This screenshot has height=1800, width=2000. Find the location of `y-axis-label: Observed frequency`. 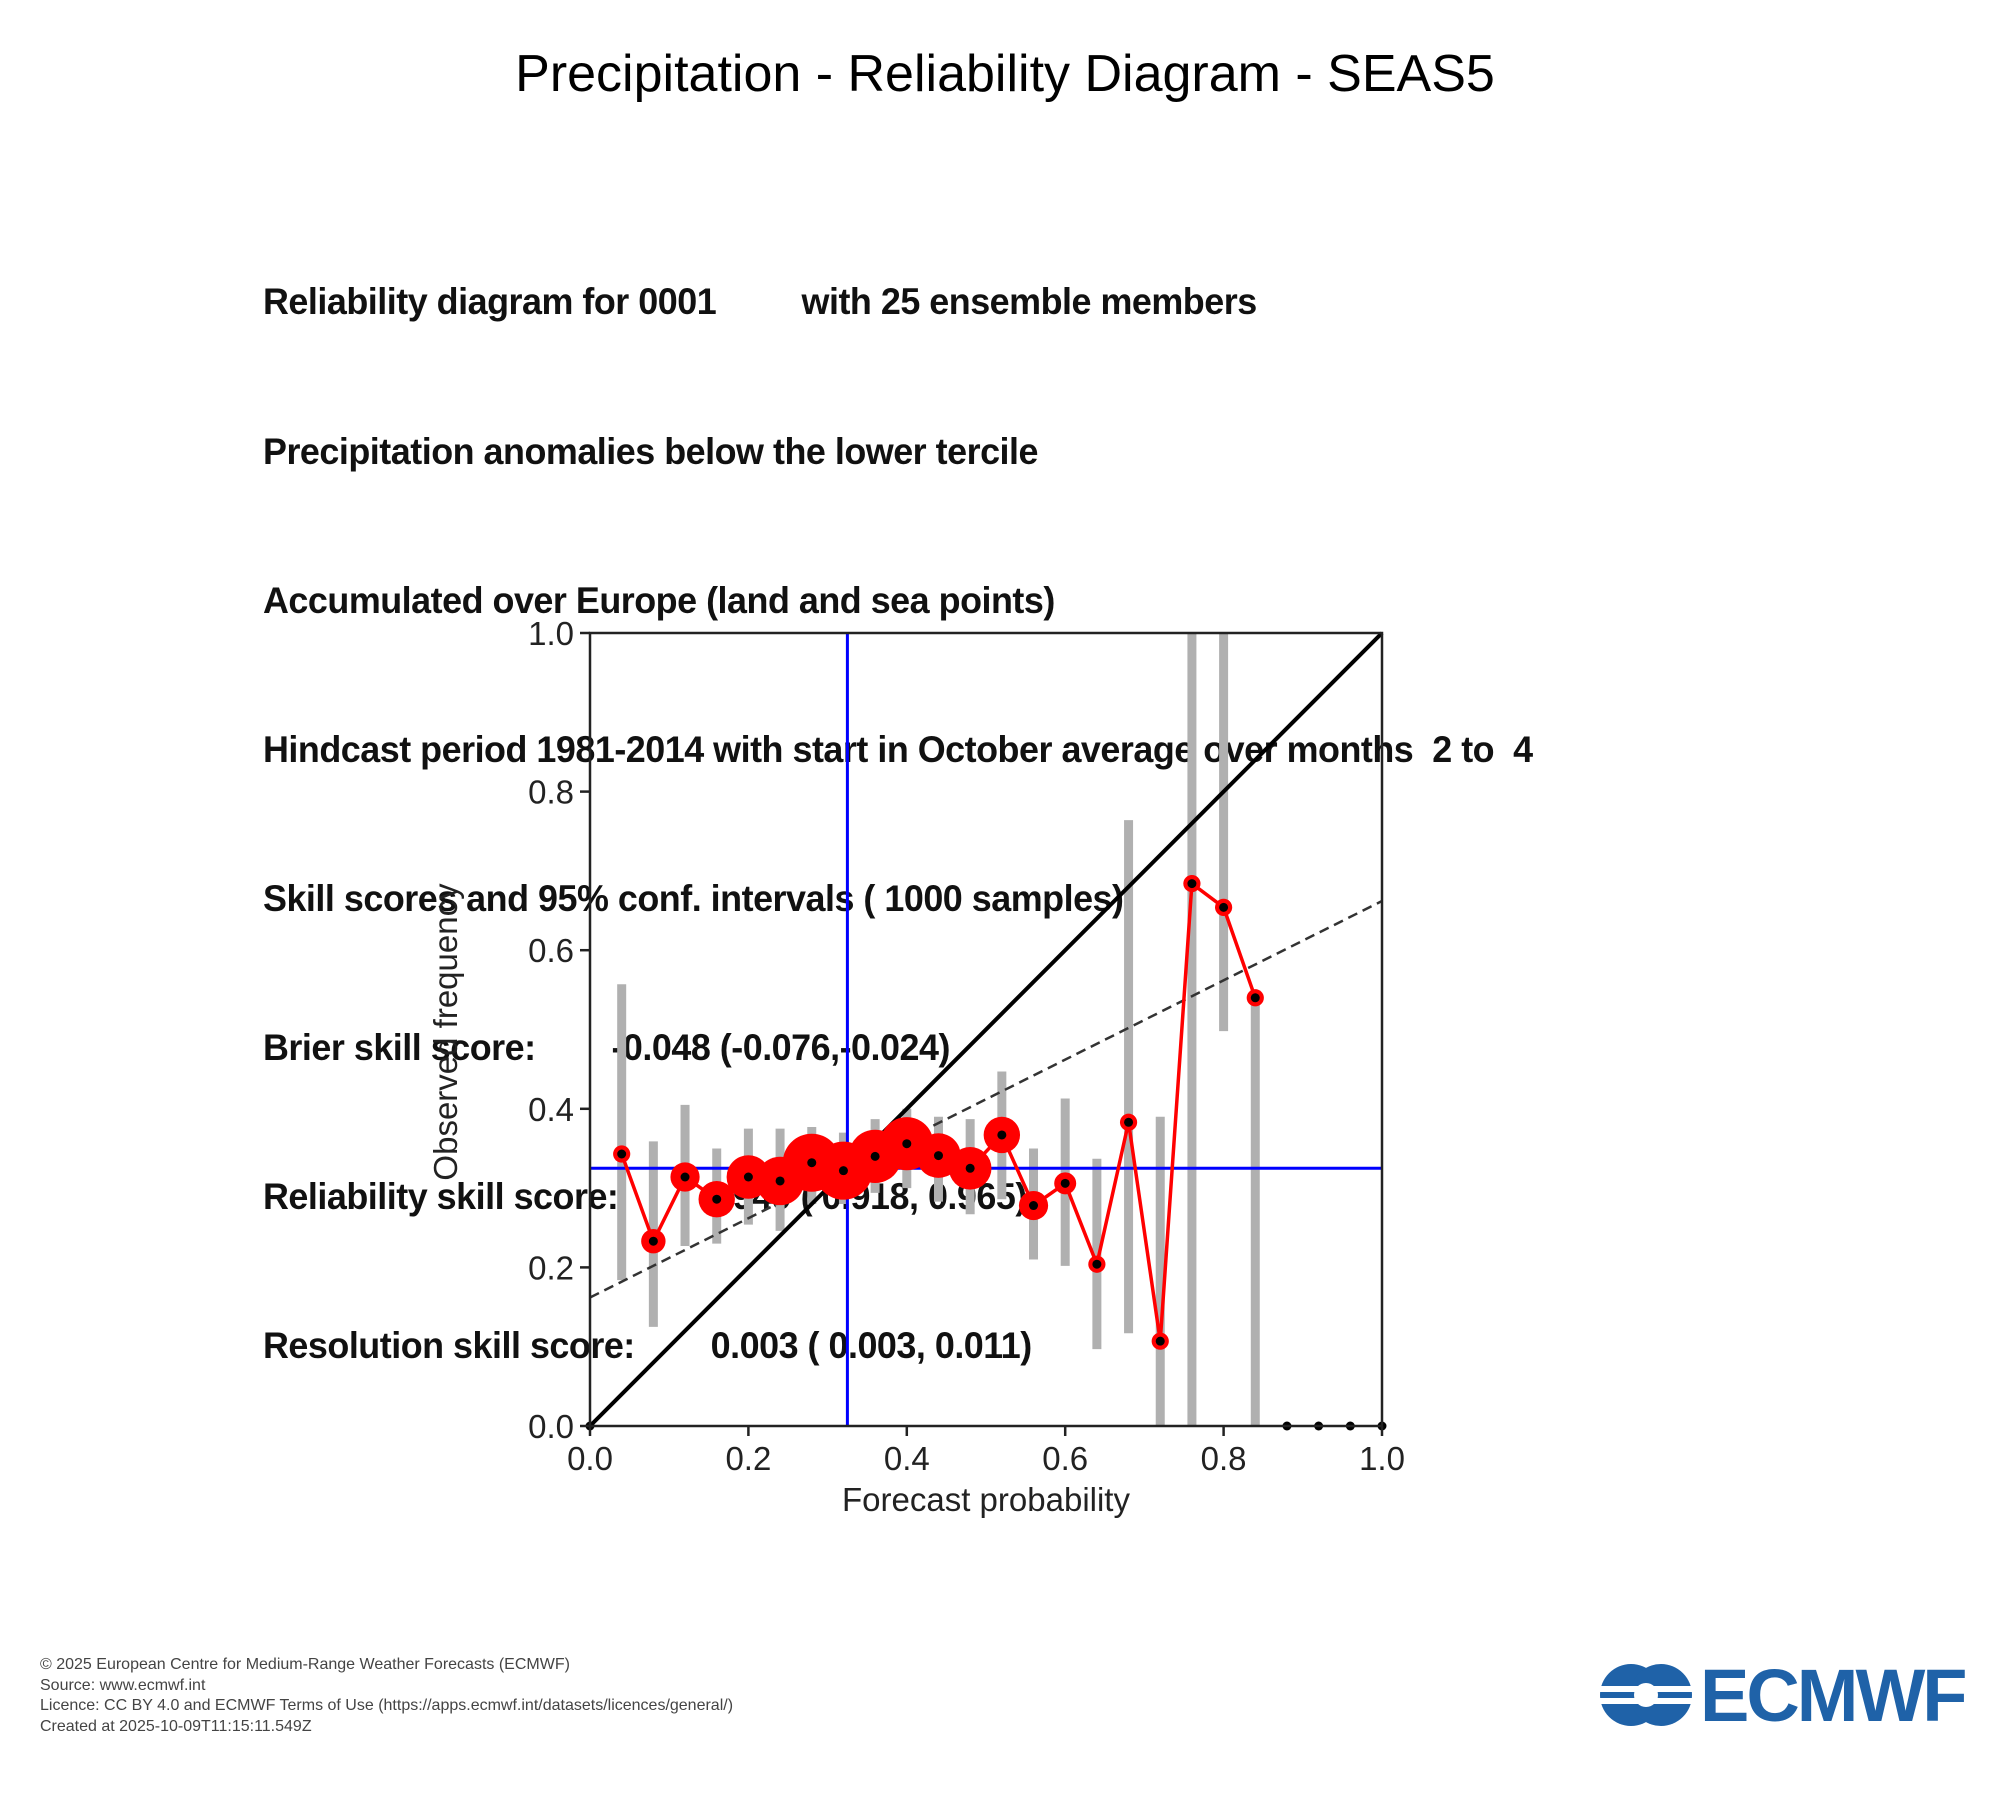

y-axis-label: Observed frequency is located at coordinates (445, 1032).